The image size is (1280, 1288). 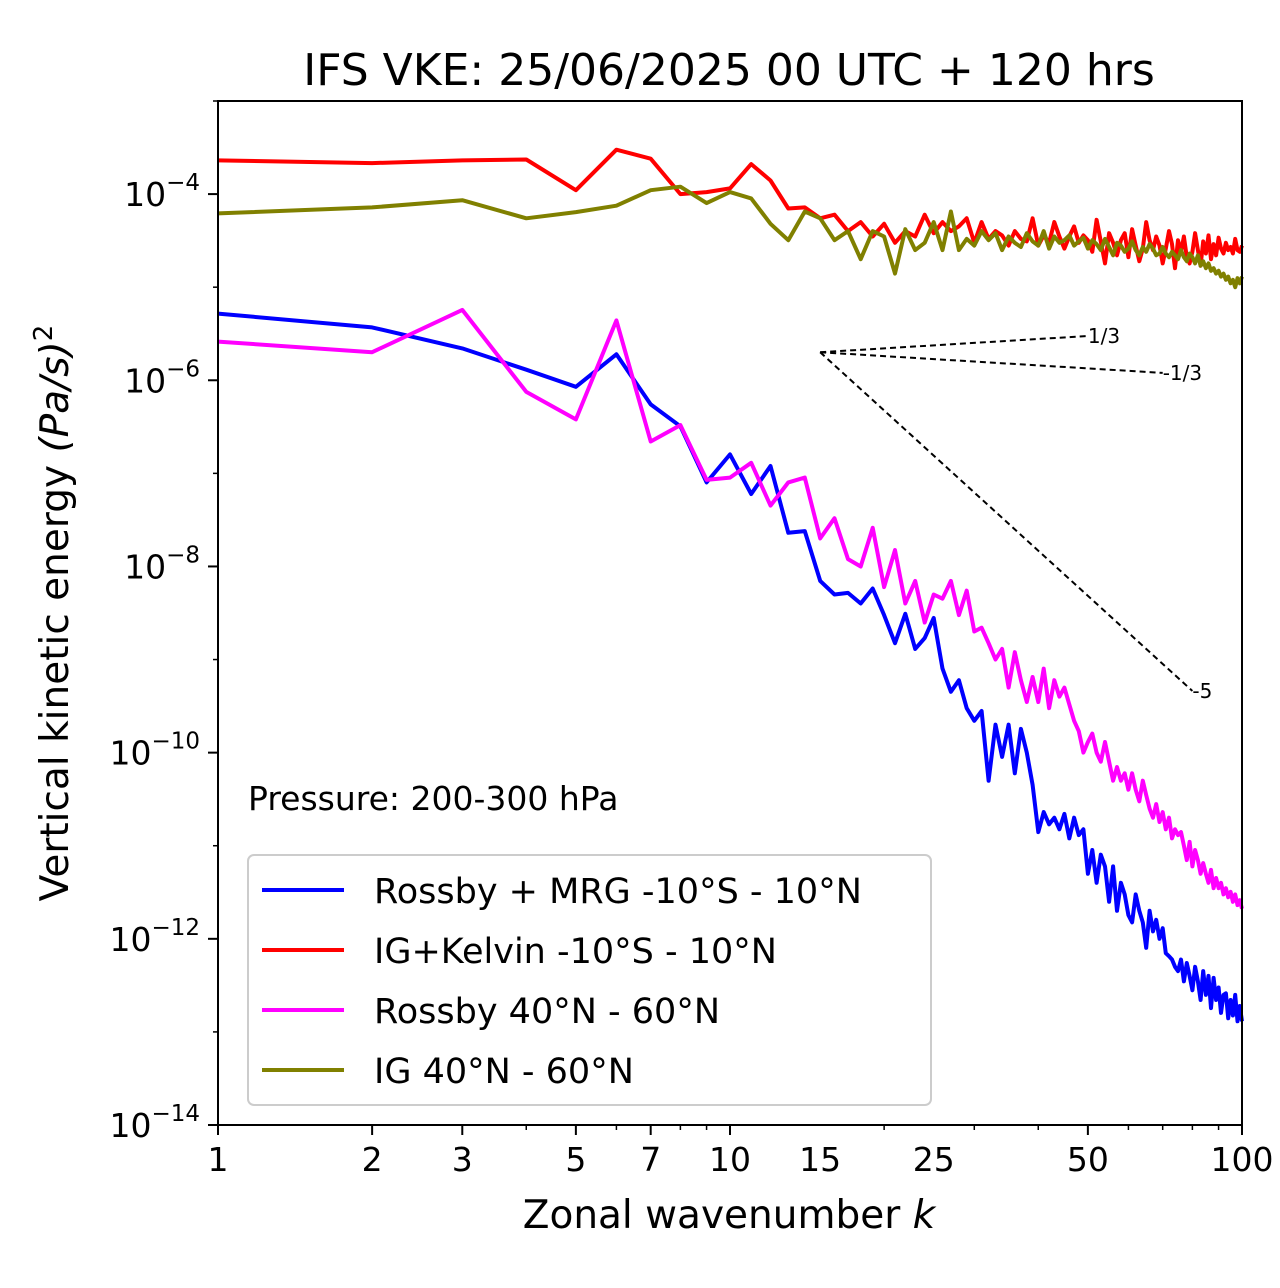 I want to click on y-axis-label: Vertical kinetic energy (Pa/s)2, so click(x=53, y=613).